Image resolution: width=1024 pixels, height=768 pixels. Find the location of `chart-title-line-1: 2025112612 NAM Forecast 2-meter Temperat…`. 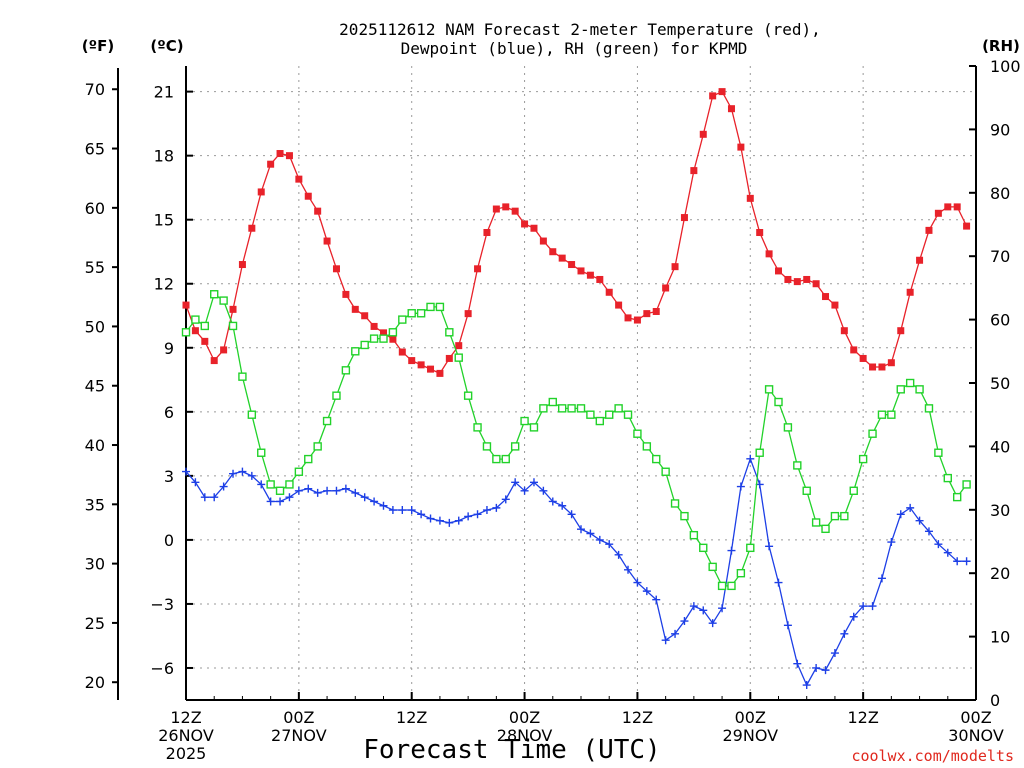

chart-title-line-1: 2025112612 NAM Forecast 2-meter Temperat… is located at coordinates (580, 29).